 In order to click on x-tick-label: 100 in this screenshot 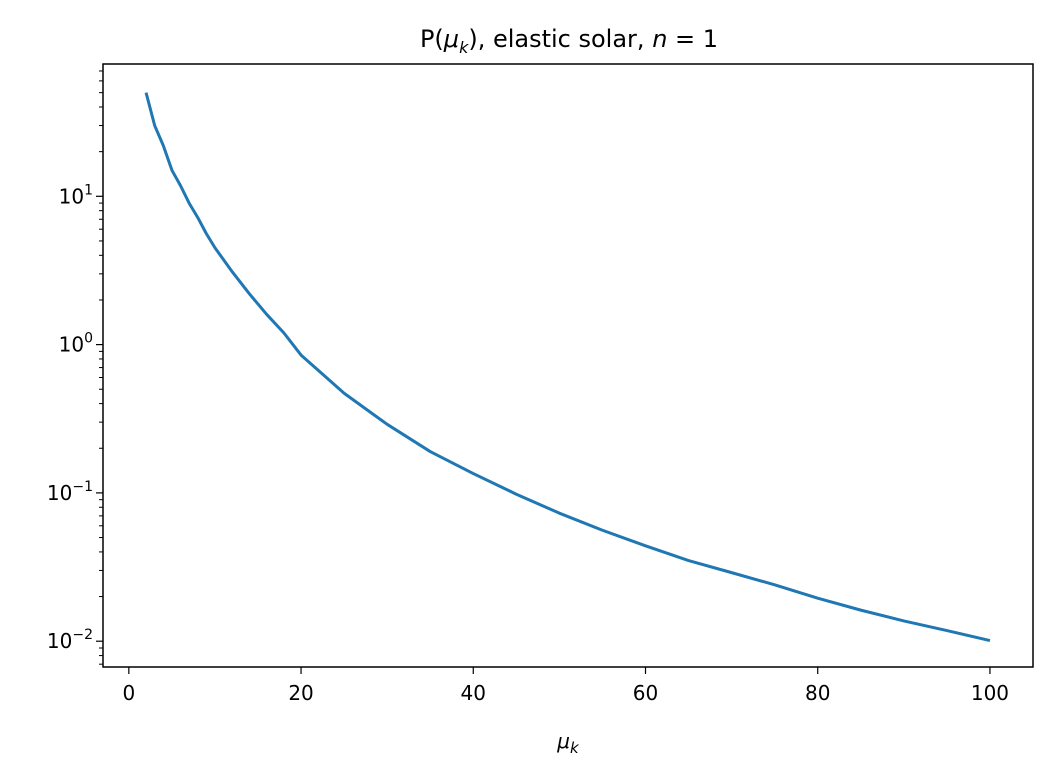, I will do `click(990, 693)`.